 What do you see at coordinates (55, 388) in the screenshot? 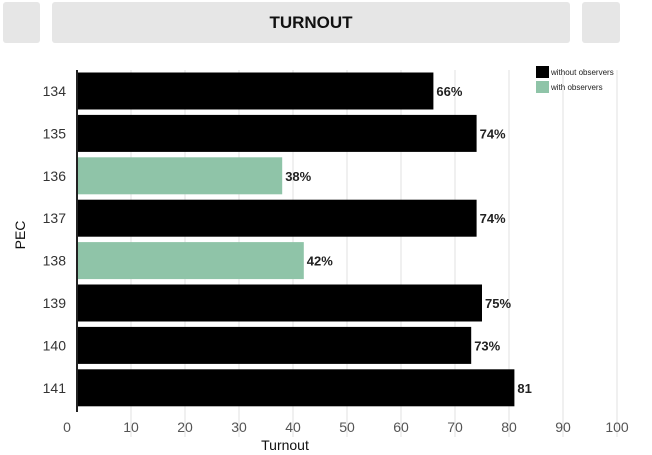
I see `y-tick-label: 141` at bounding box center [55, 388].